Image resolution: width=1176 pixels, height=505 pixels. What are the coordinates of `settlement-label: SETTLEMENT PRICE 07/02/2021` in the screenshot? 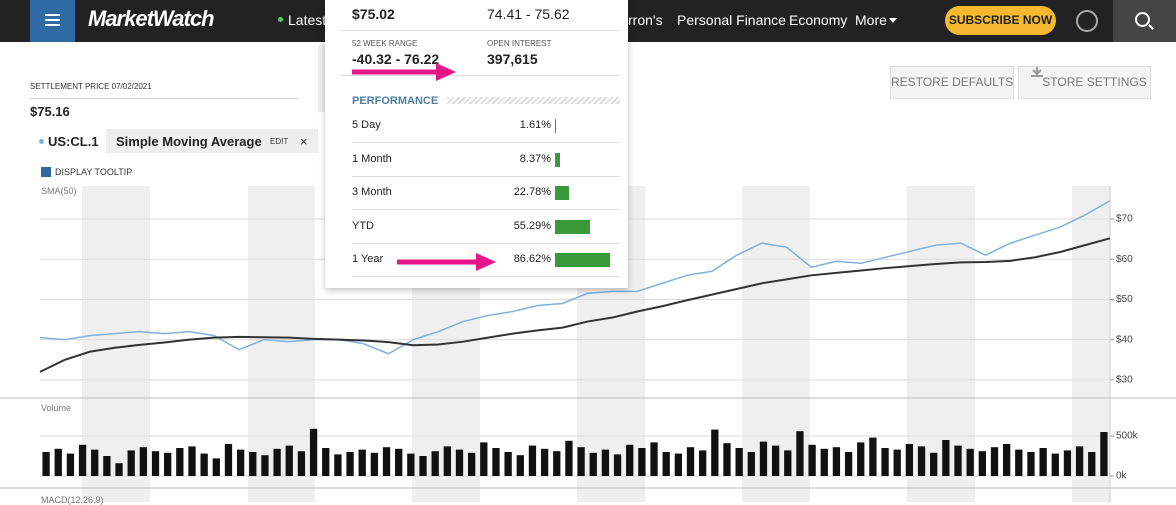 It's located at (91, 86).